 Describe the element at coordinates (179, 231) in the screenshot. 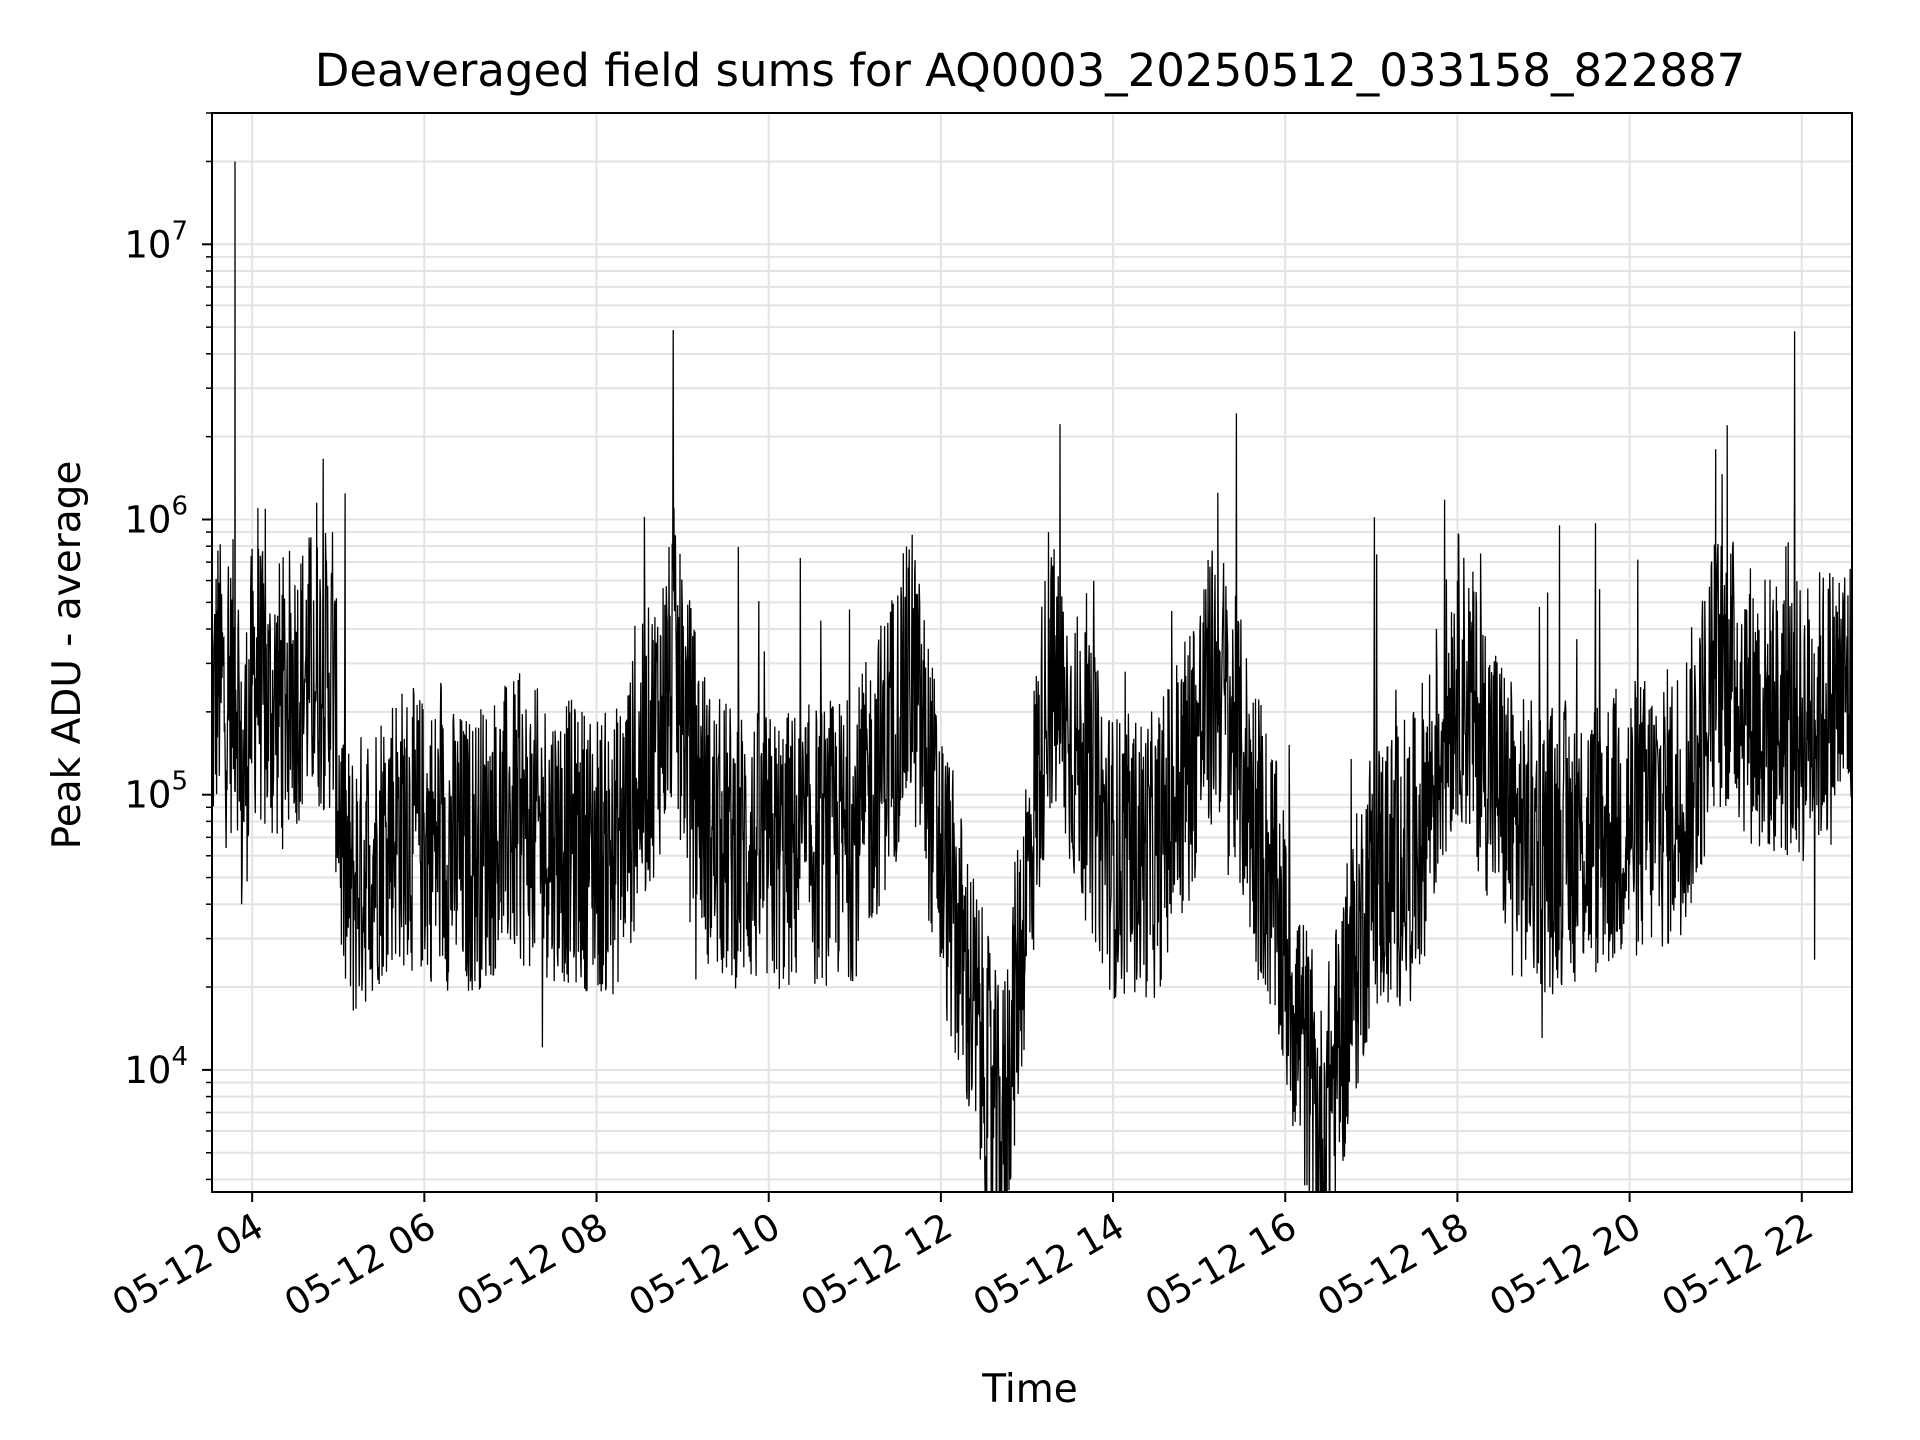

I see `y-tick-label-exponent: 7` at that location.